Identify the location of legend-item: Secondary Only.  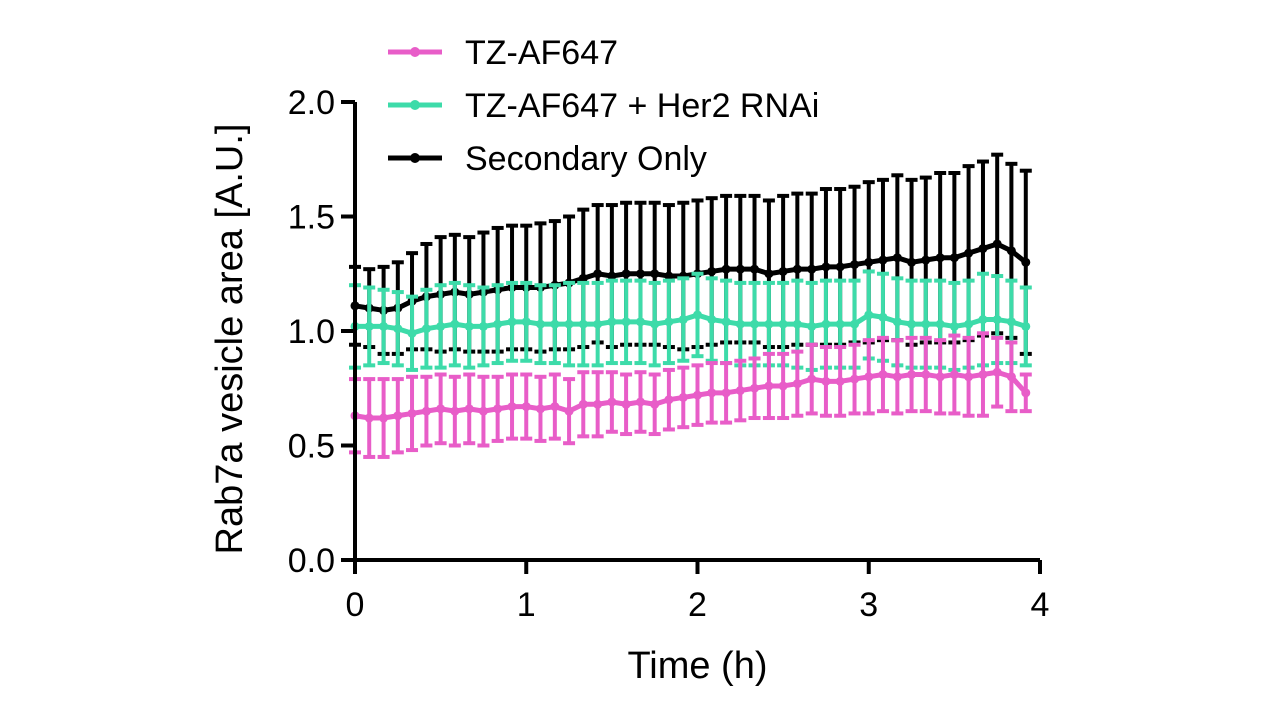
(547, 159).